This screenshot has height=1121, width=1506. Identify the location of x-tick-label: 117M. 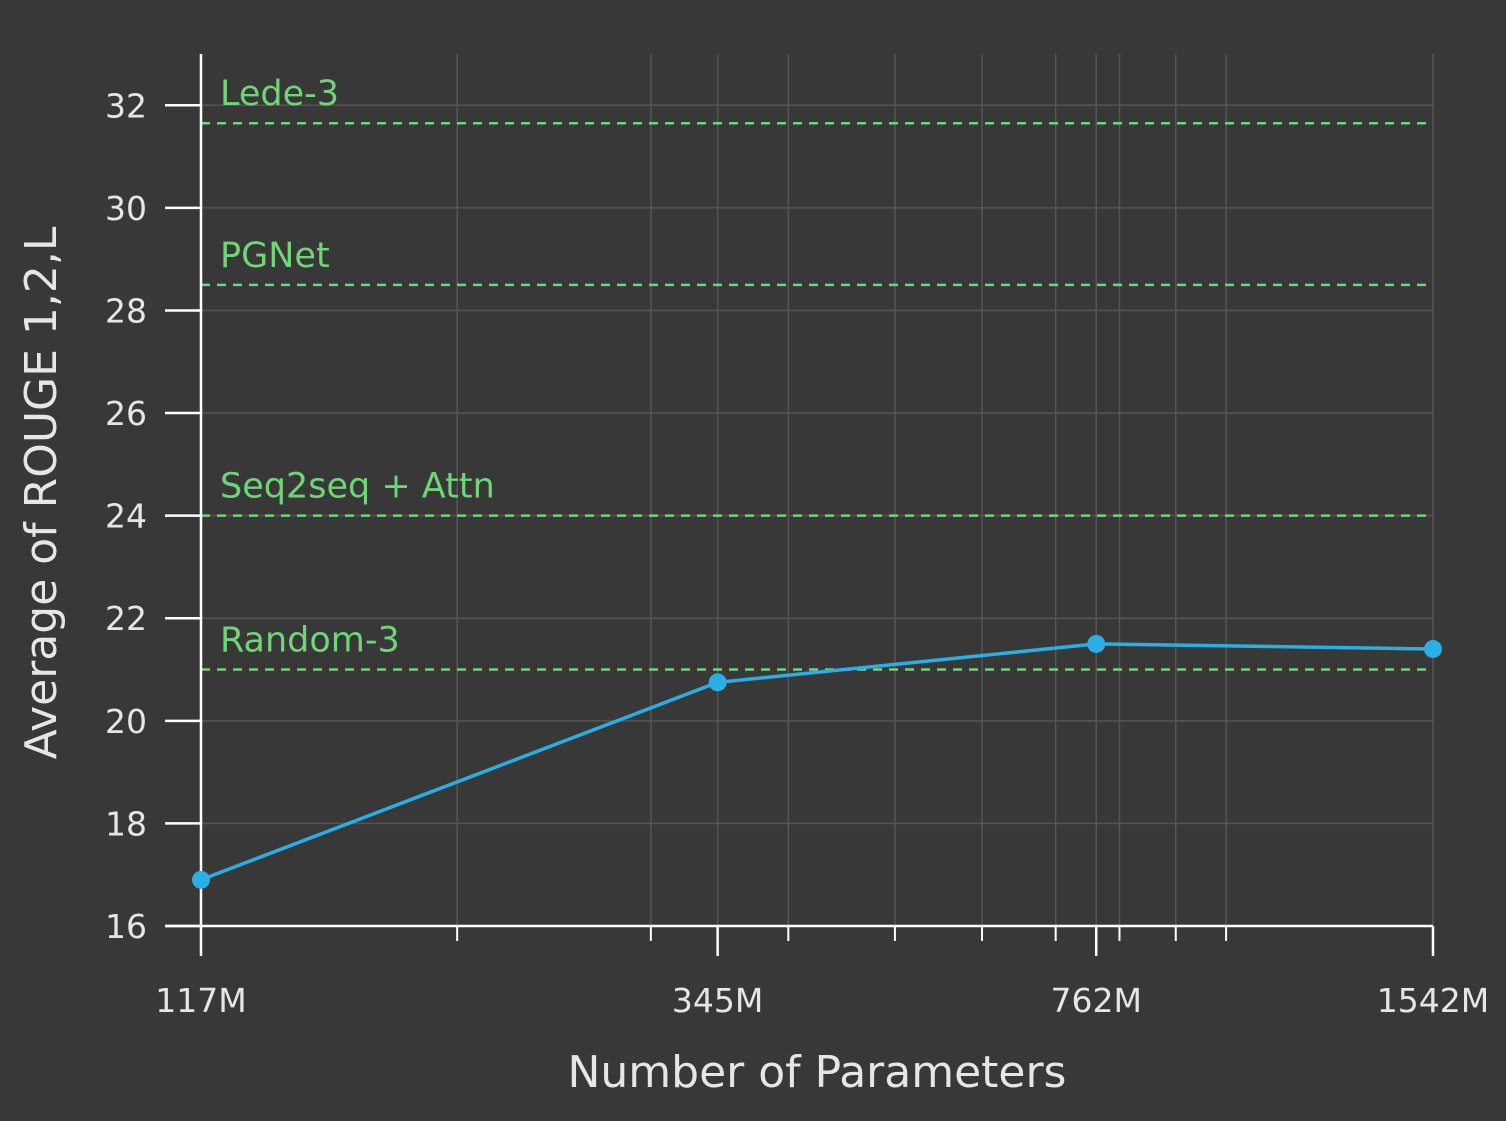
(200, 1000).